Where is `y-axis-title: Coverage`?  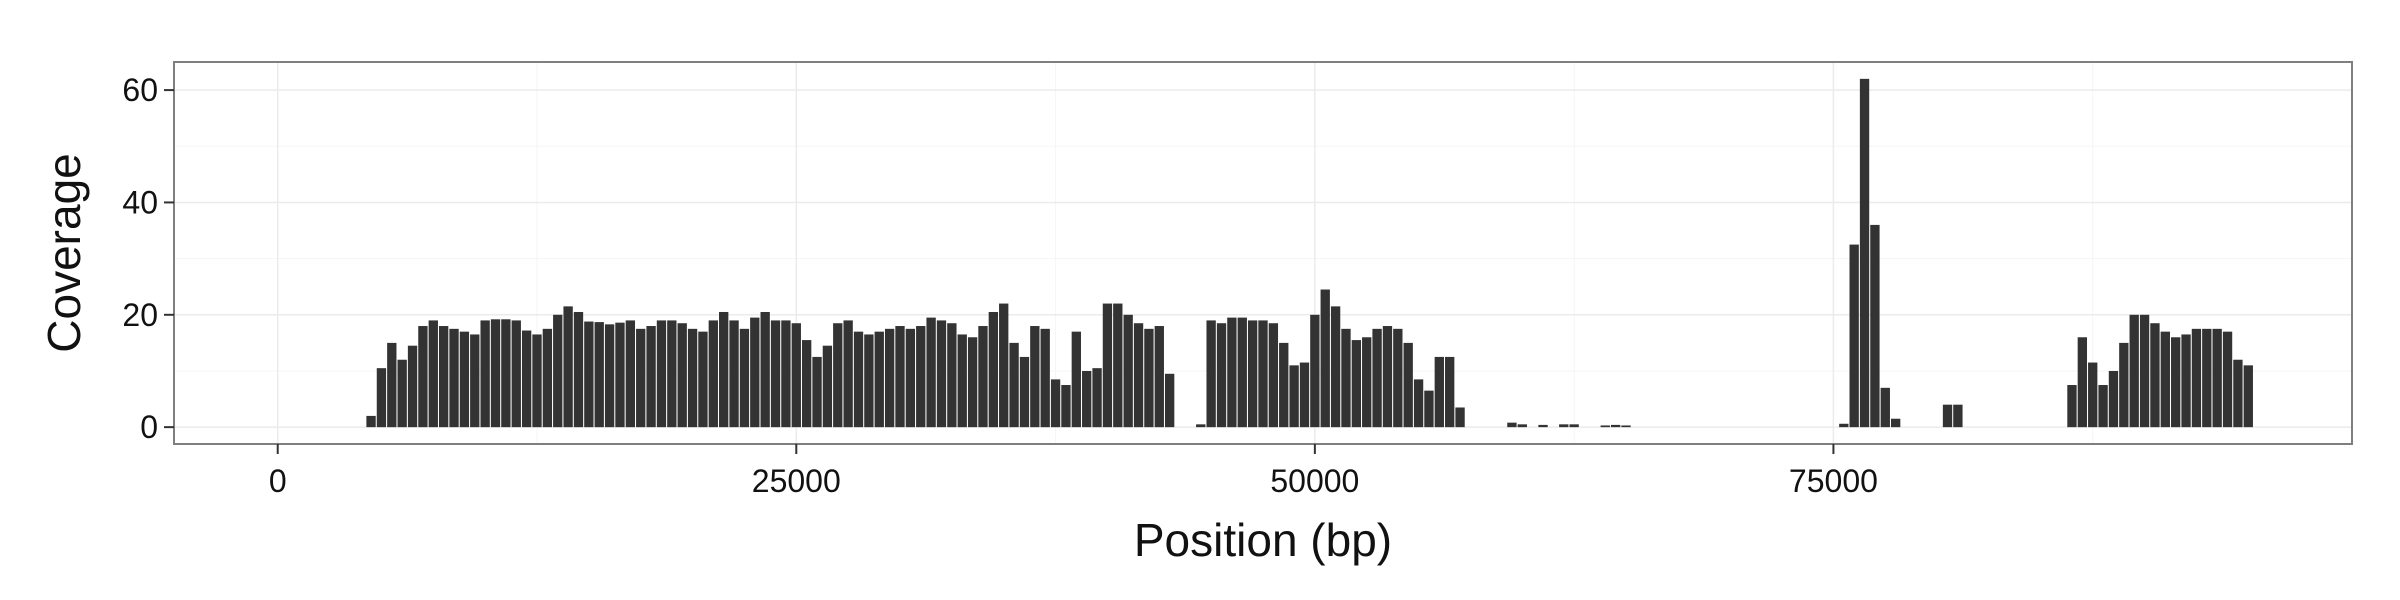
y-axis-title: Coverage is located at coordinates (64, 252).